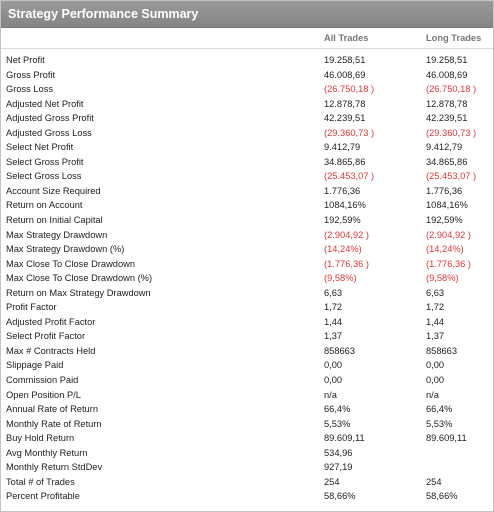 The image size is (494, 512). I want to click on long-trades-value: 66,4%, so click(439, 409).